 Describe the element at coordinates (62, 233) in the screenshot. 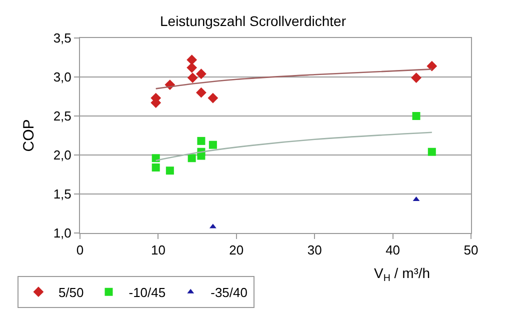

I see `y-tick-label: 1,0` at that location.